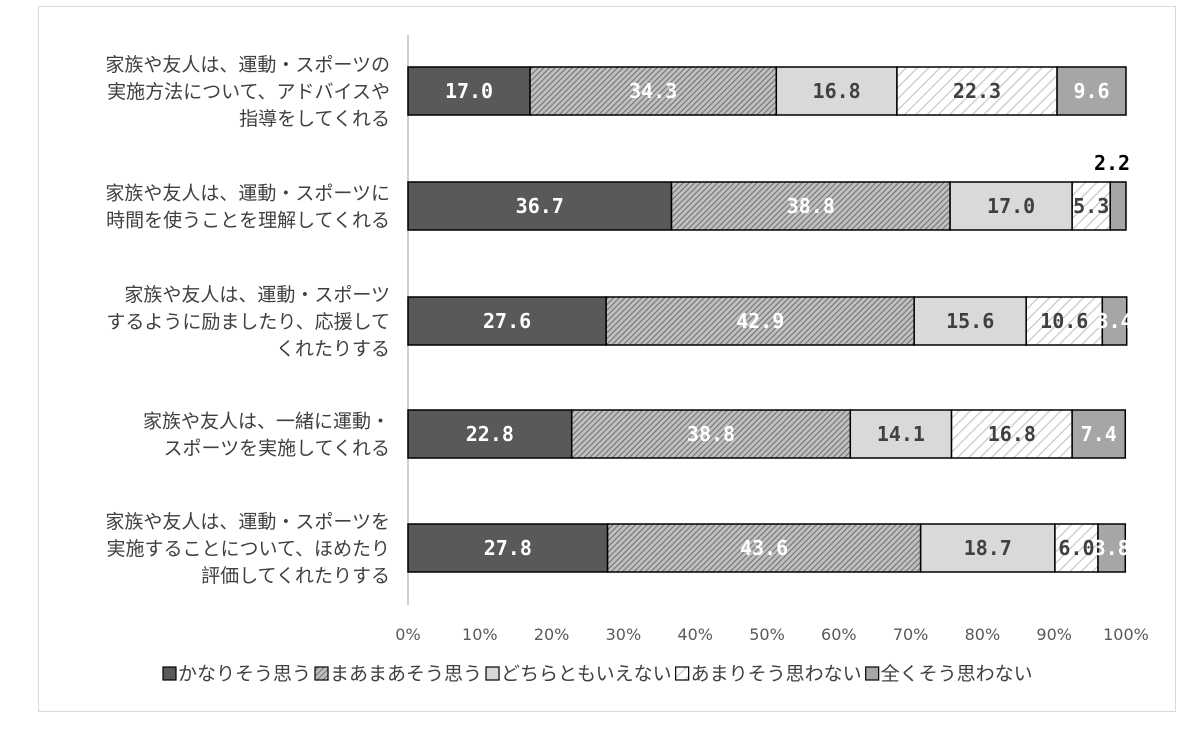  What do you see at coordinates (983, 634) in the screenshot?
I see `x-tick-label: 80%` at bounding box center [983, 634].